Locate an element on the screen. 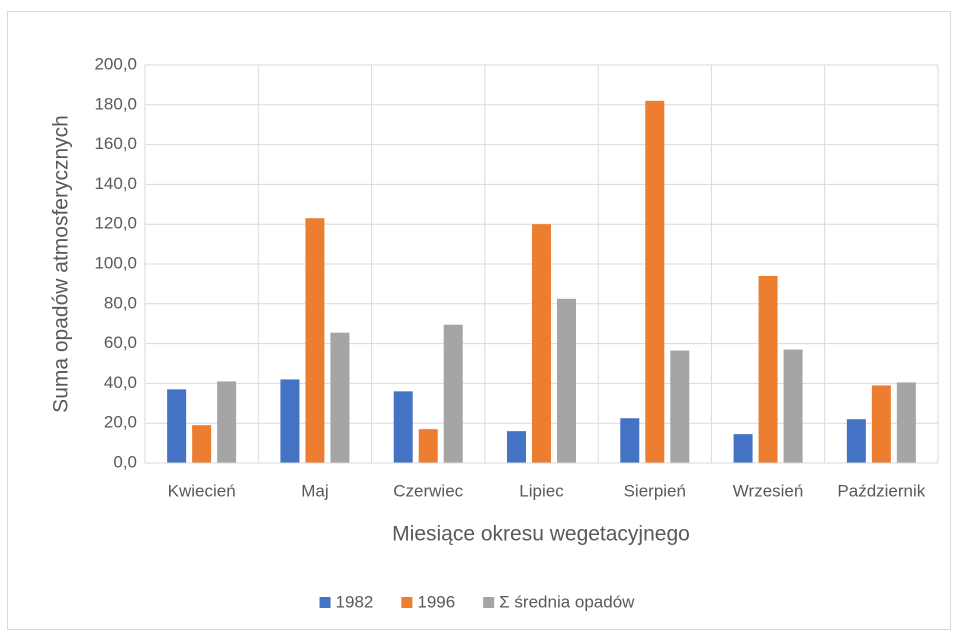 This screenshot has width=954, height=633. legend-label: Σ średnia opadów is located at coordinates (567, 601).